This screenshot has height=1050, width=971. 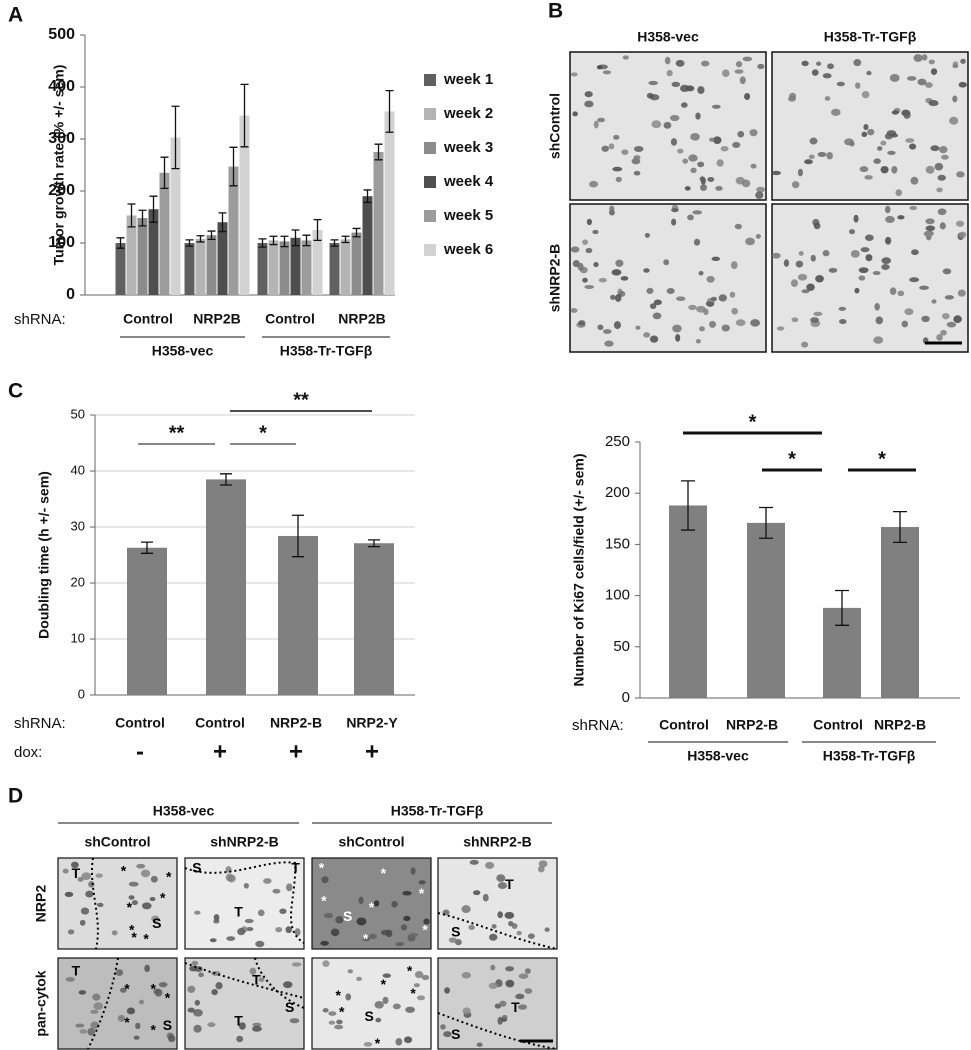 What do you see at coordinates (78, 469) in the screenshot?
I see `y-tick-label: 40` at bounding box center [78, 469].